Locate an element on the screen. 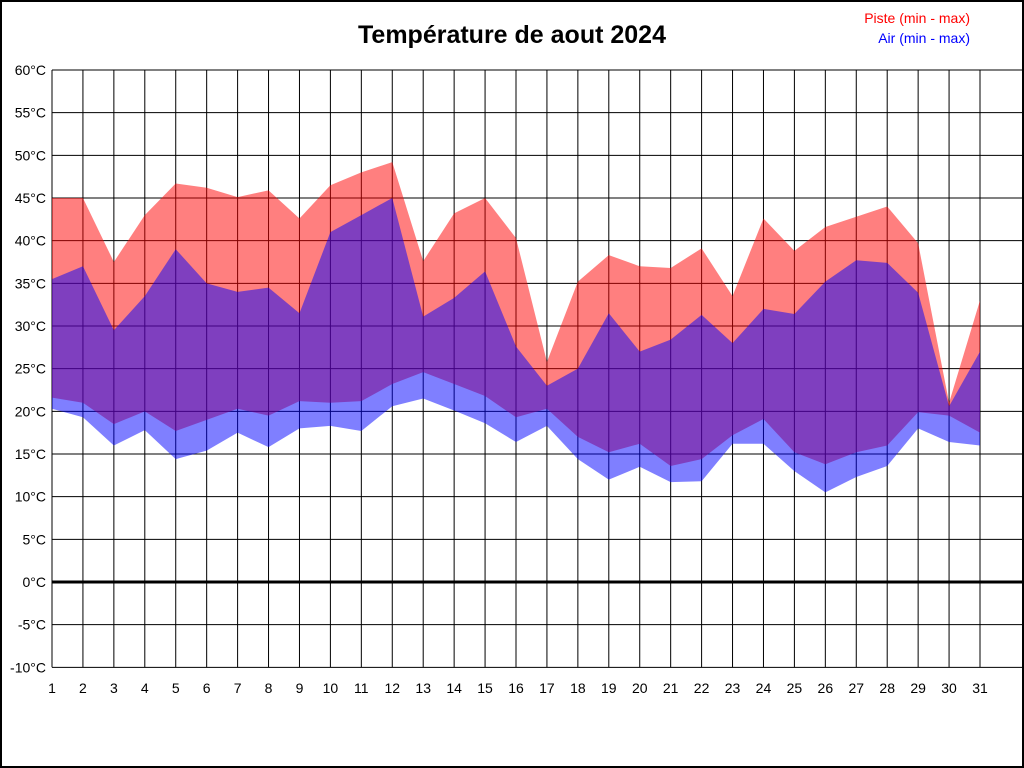  y-tick-label: 20°C is located at coordinates (30, 411).